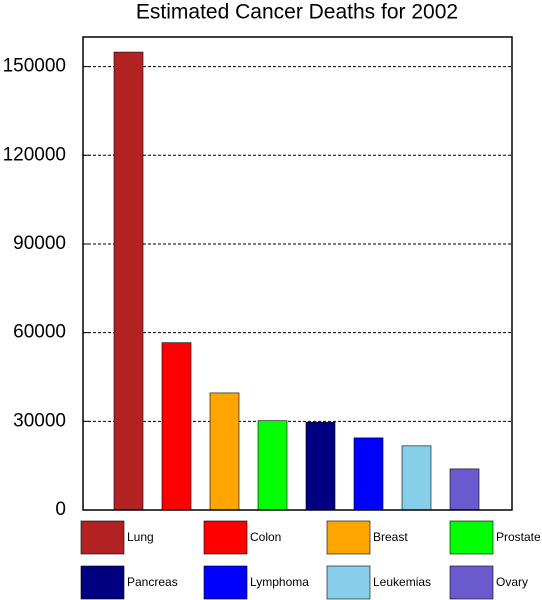 The height and width of the screenshot is (600, 542). What do you see at coordinates (34, 66) in the screenshot?
I see `y-tick-label: 150000` at bounding box center [34, 66].